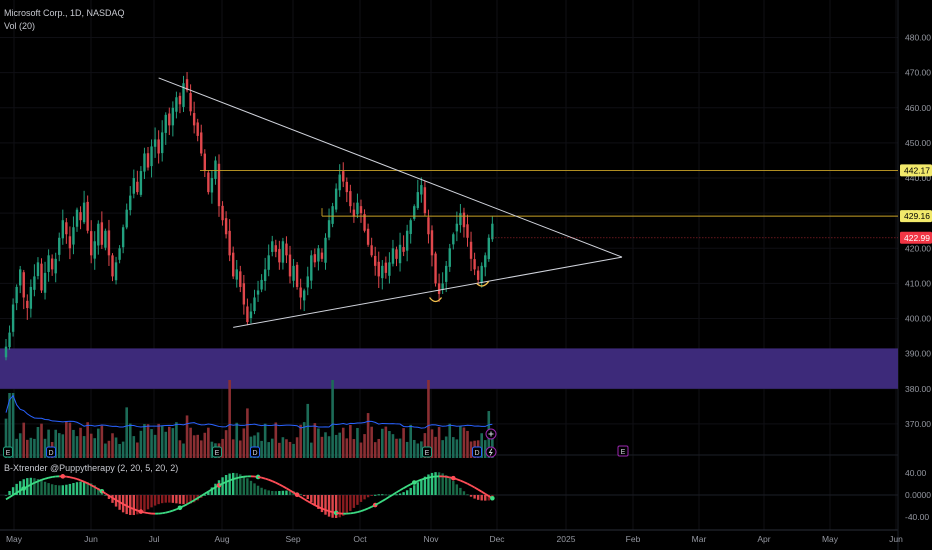 This screenshot has width=932, height=550. Describe the element at coordinates (918, 495) in the screenshot. I see `oscillator-axis: 40.00 0.0000 -40.00` at that location.